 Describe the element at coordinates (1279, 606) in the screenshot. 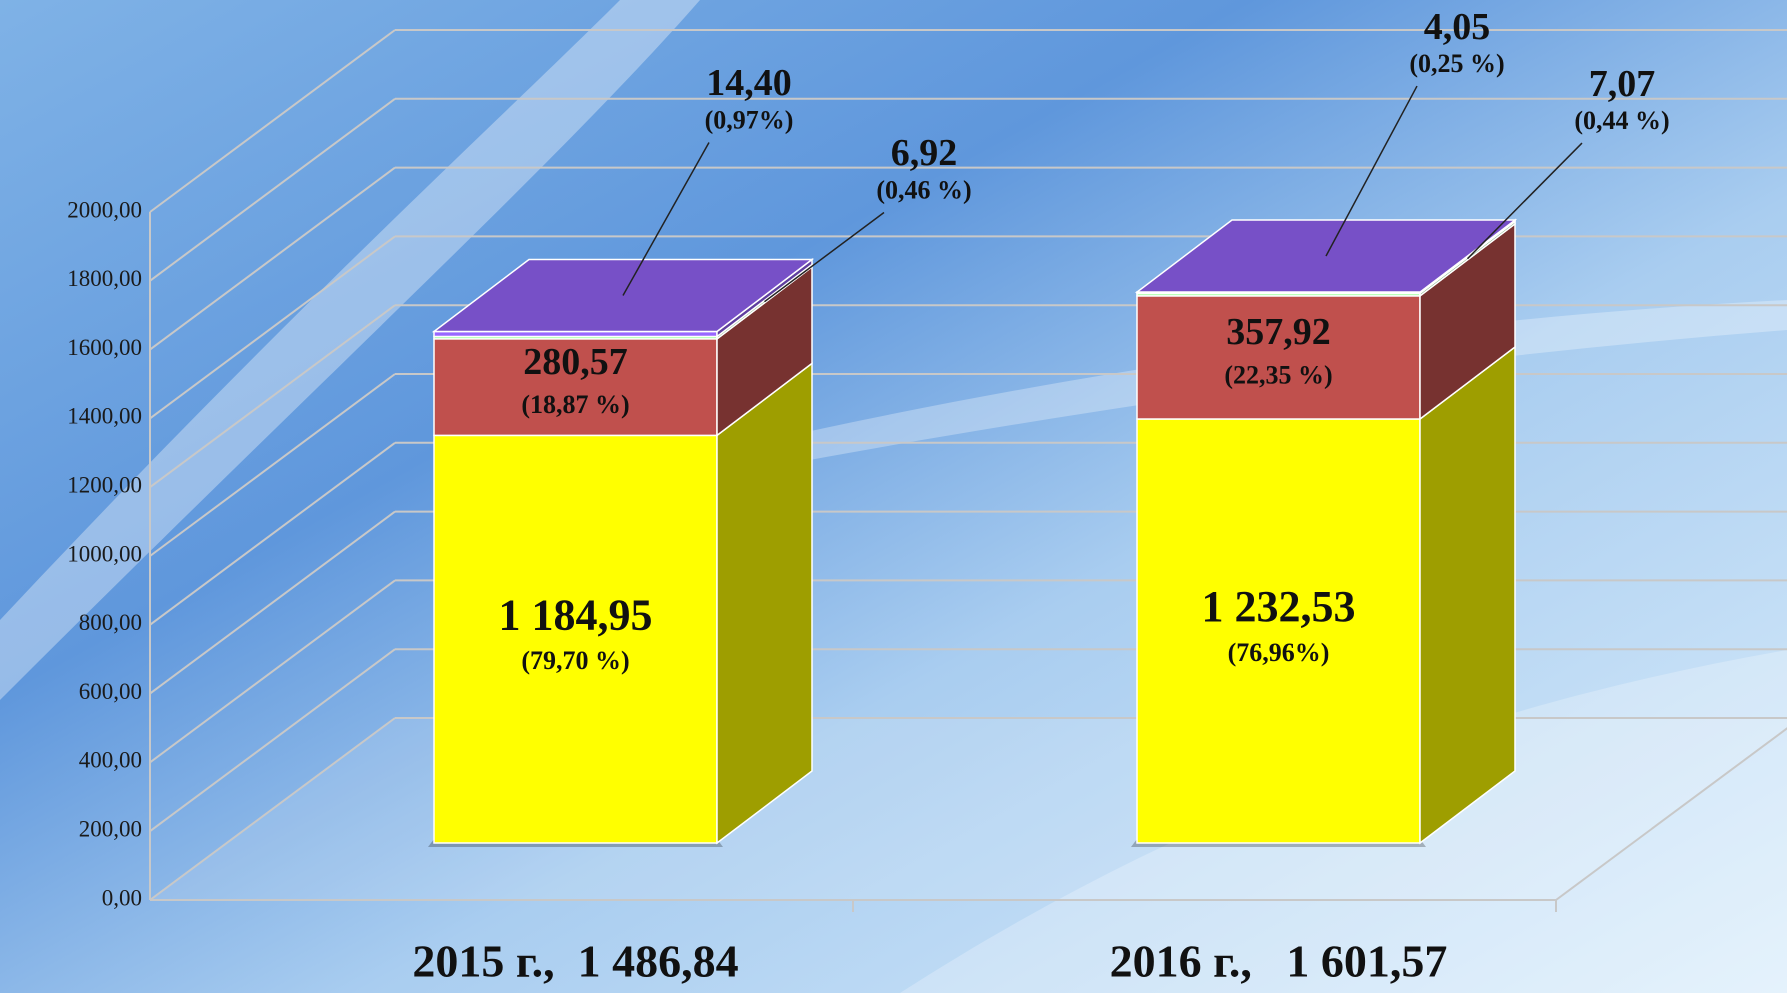

I see `data-label: 1 232,53` at that location.